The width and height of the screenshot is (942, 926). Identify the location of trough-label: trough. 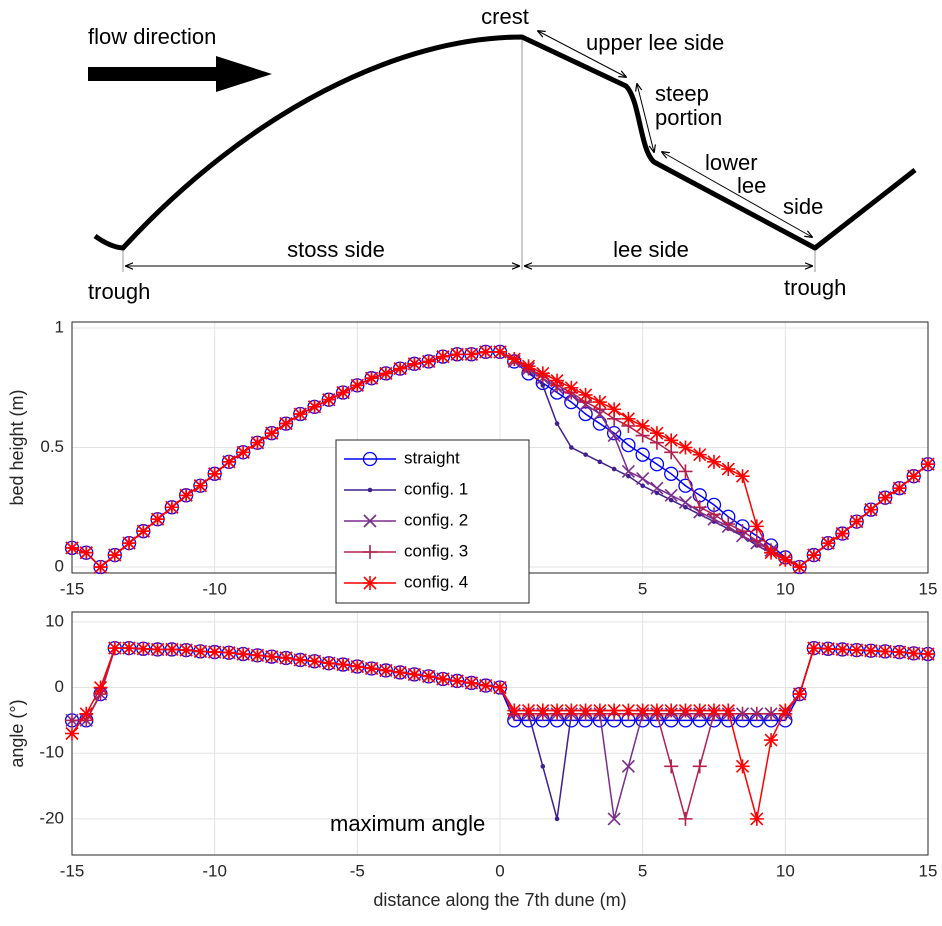
(119, 291).